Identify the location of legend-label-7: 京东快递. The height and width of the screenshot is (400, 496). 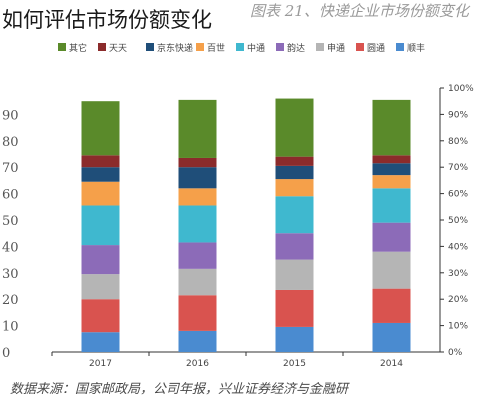
(175, 48).